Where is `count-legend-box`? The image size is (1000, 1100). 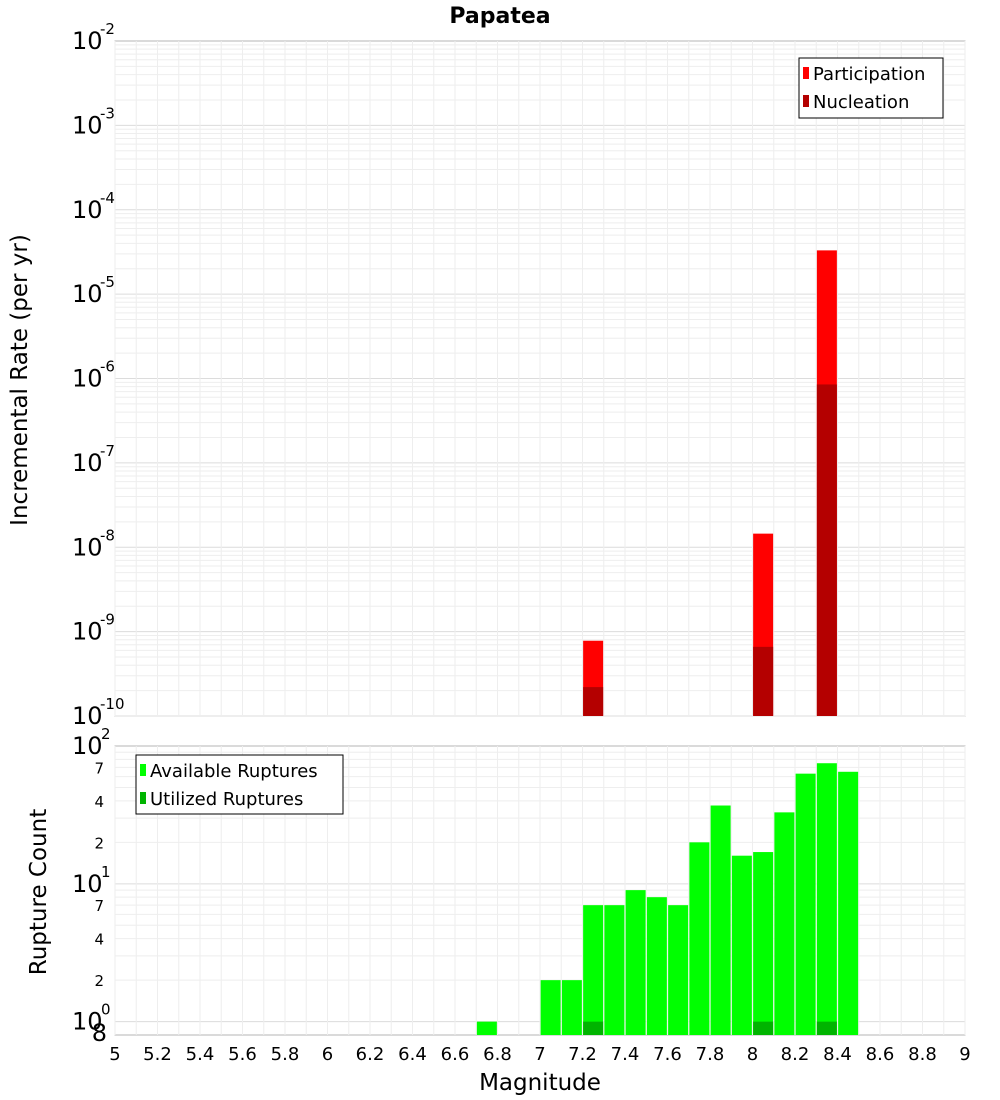 count-legend-box is located at coordinates (239, 784).